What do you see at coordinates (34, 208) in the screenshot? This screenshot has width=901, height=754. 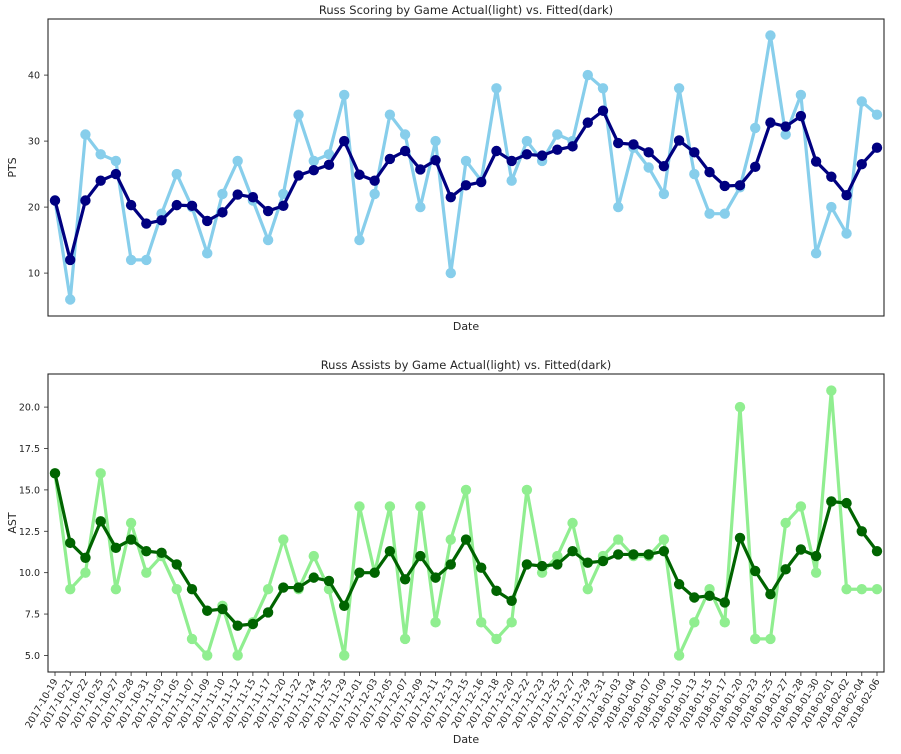 I see `y-tick-label: 20` at bounding box center [34, 208].